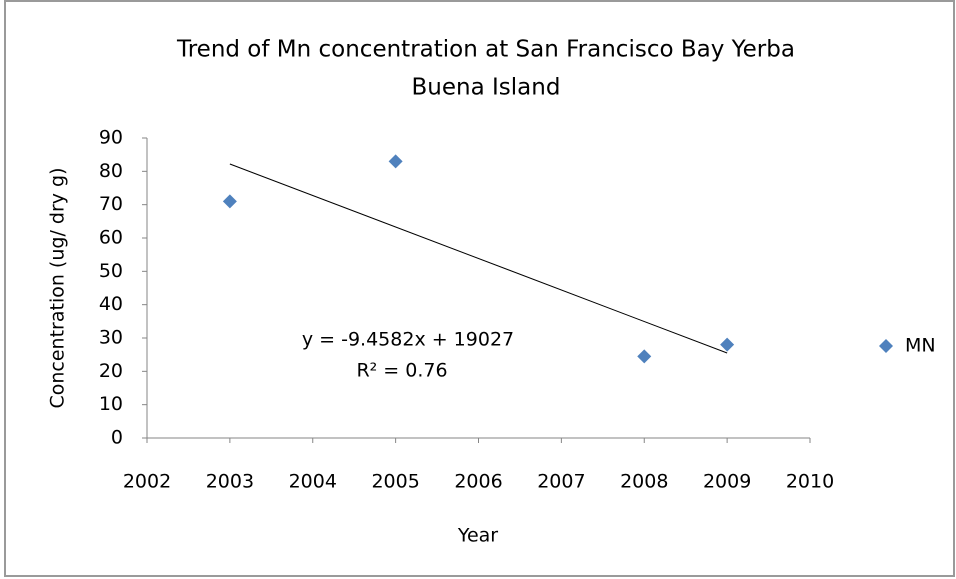  I want to click on y-tick-label: 0, so click(117, 438).